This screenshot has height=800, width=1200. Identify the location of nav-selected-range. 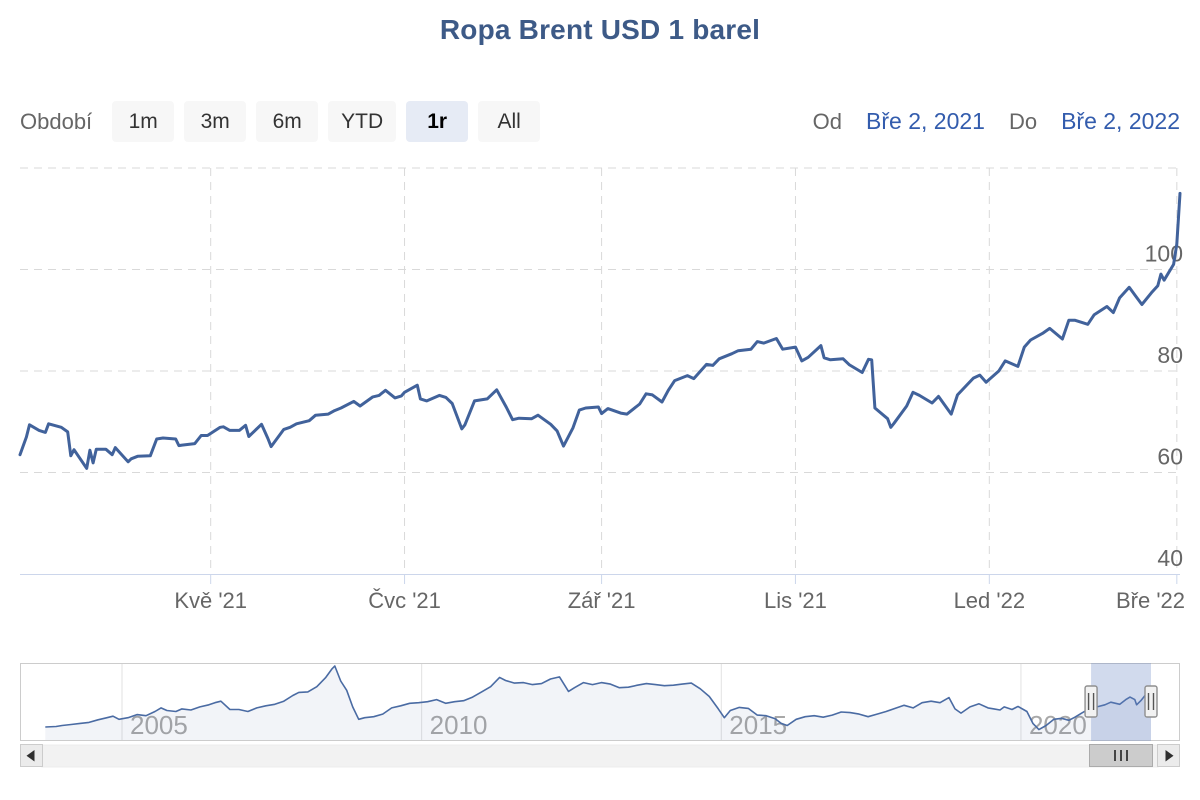
(1121, 702).